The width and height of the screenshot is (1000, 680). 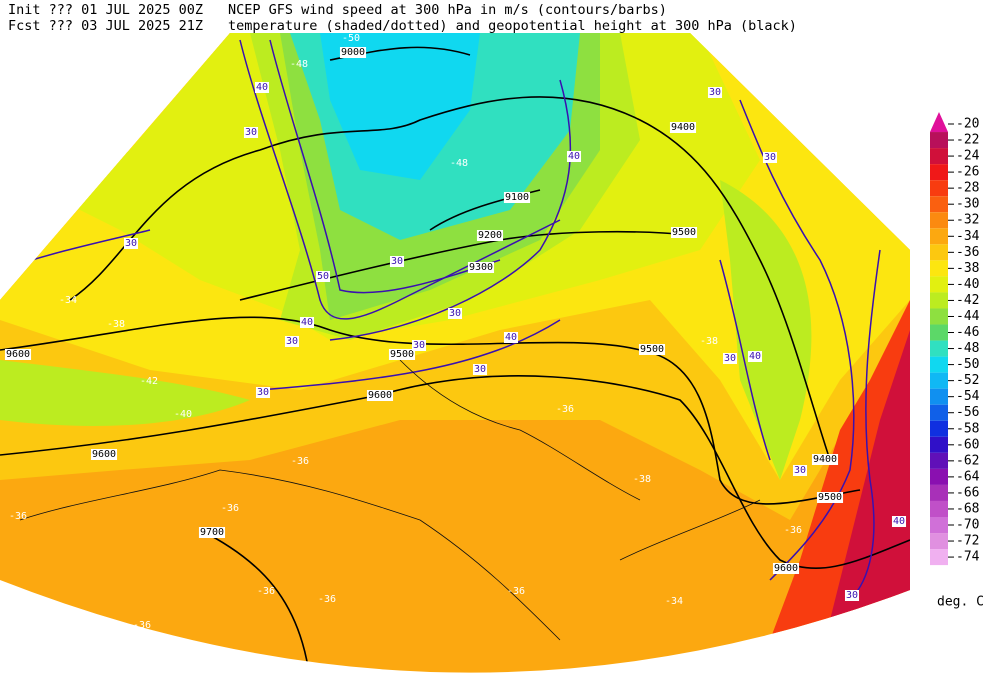 I want to click on colorbar-label: -38, so click(x=967, y=268).